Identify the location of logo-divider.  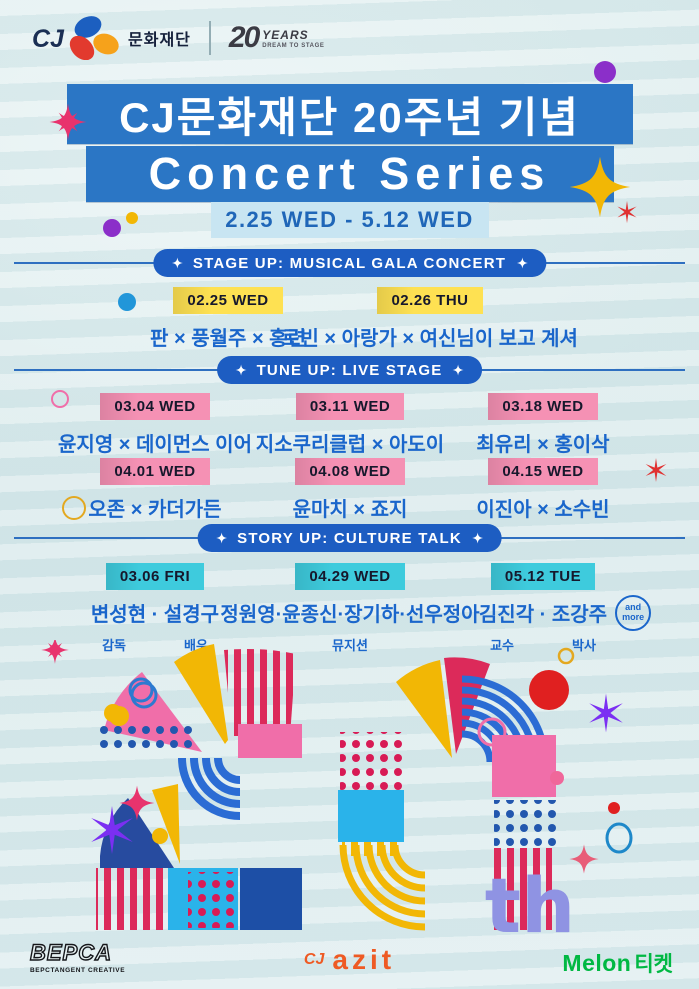
(209, 38).